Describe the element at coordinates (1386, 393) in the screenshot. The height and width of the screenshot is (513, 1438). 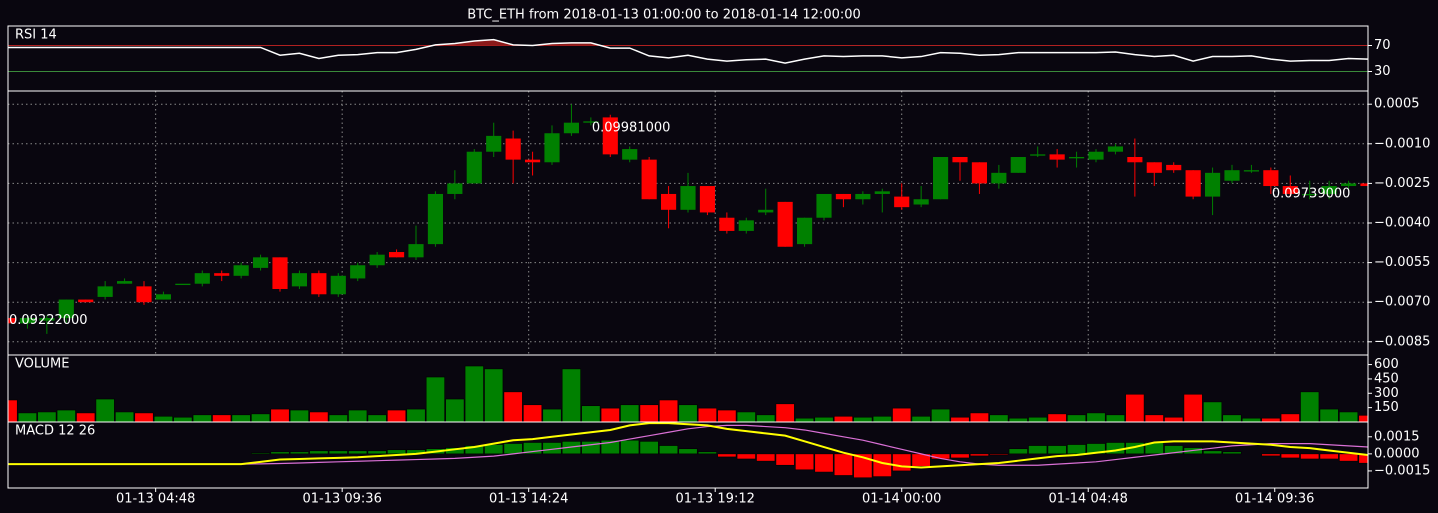
I see `y-tick-label: 300` at that location.